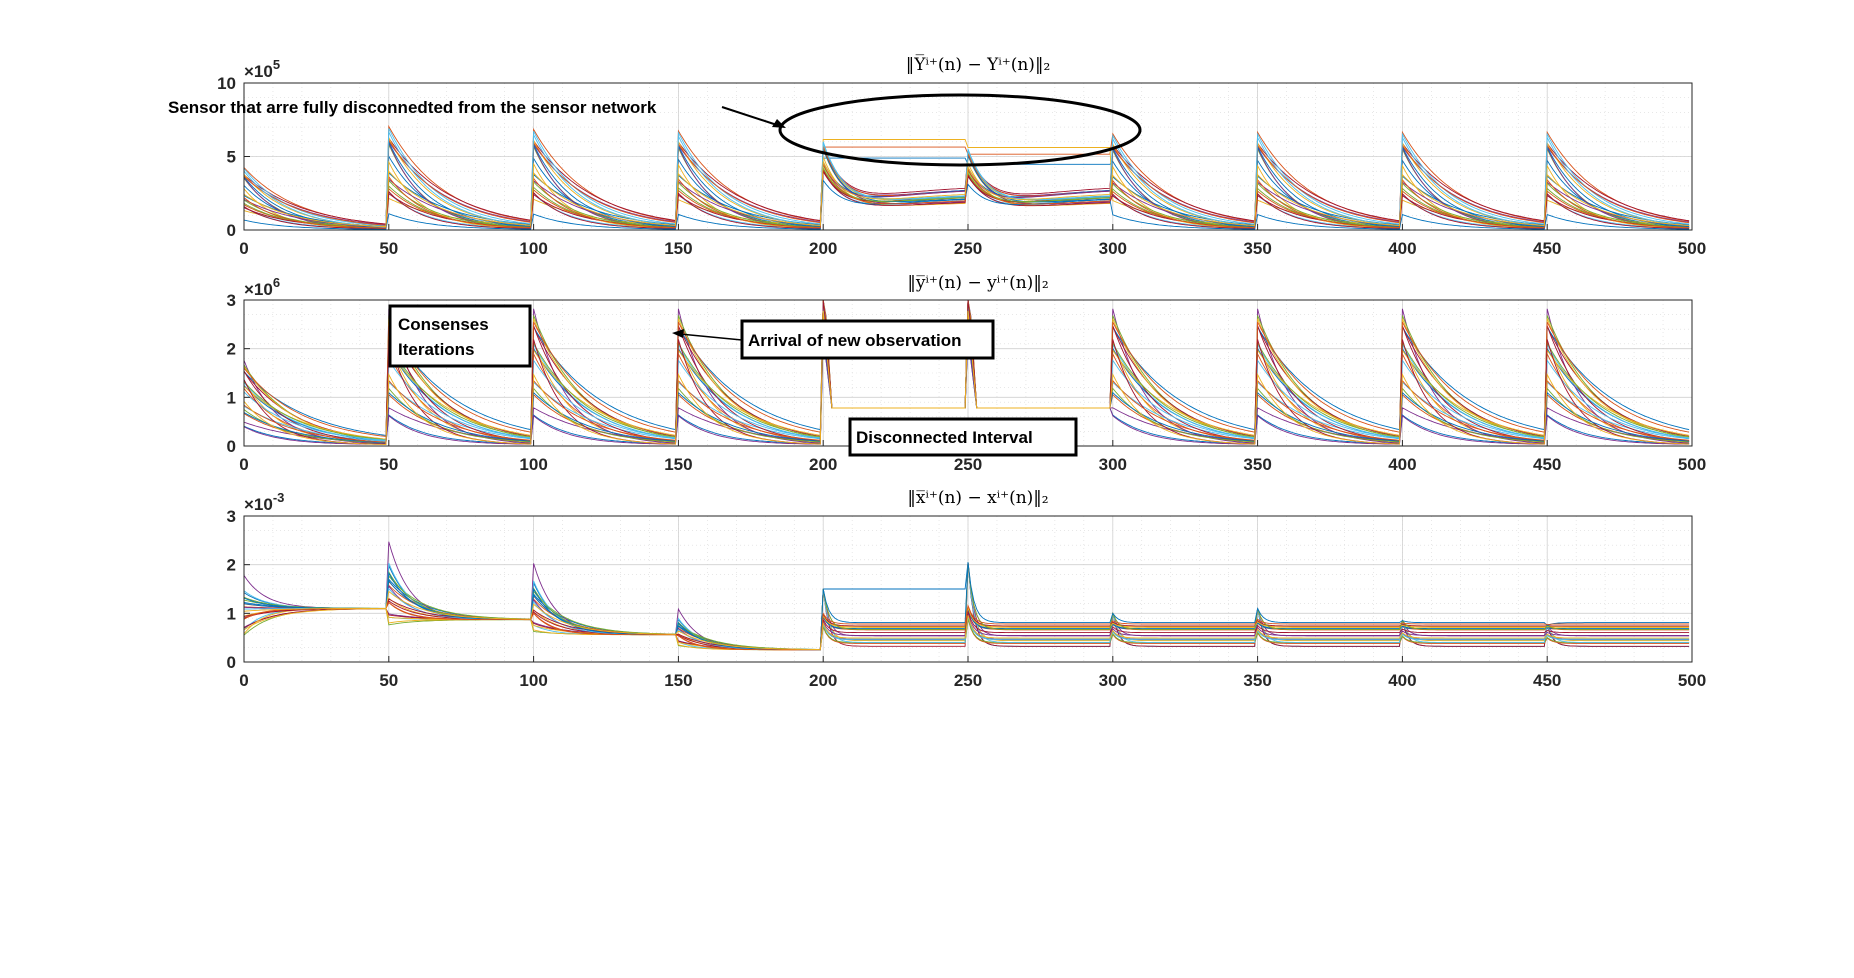  Describe the element at coordinates (944, 437) in the screenshot. I see `annotation-disconnected-interval-text: Disconnected Interval` at that location.